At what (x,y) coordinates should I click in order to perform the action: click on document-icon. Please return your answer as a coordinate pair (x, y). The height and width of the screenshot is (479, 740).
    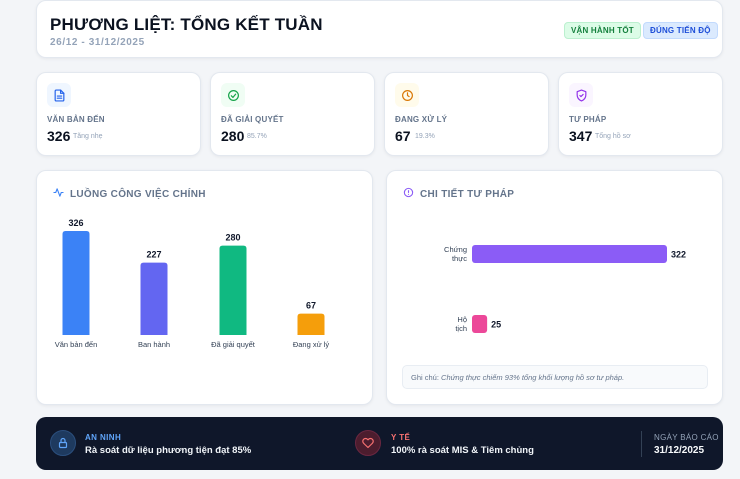
    Looking at the image, I should click on (59, 95).